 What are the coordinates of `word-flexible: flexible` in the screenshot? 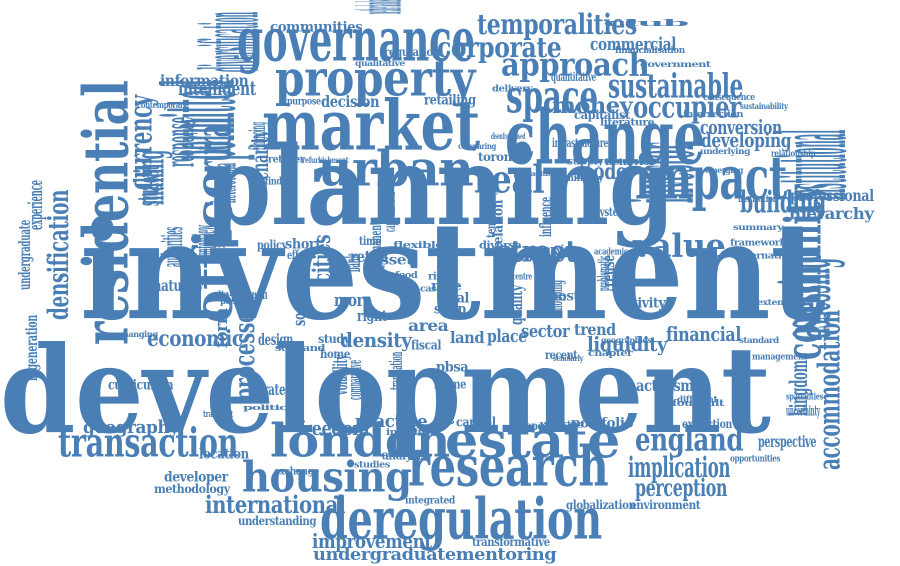 It's located at (418, 245).